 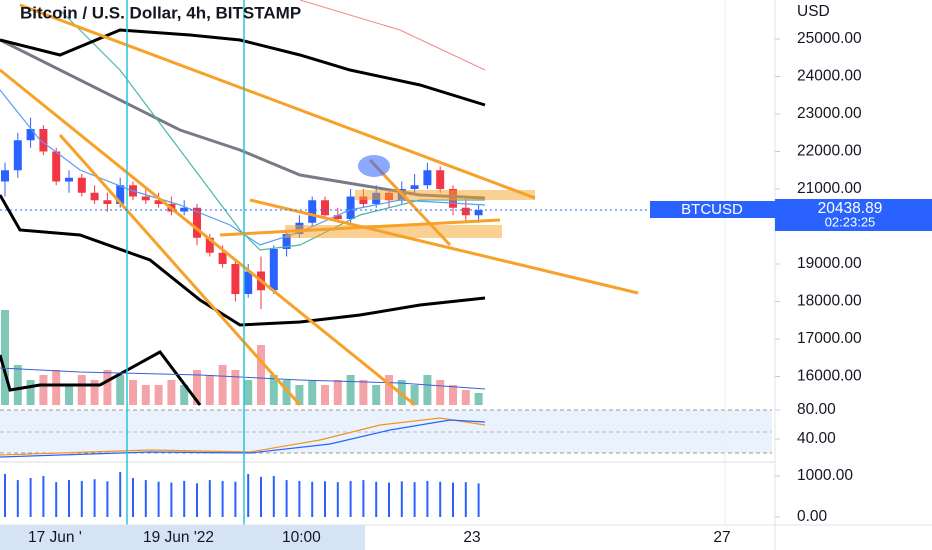 What do you see at coordinates (829, 76) in the screenshot?
I see `price-tick-label: 24000.00` at bounding box center [829, 76].